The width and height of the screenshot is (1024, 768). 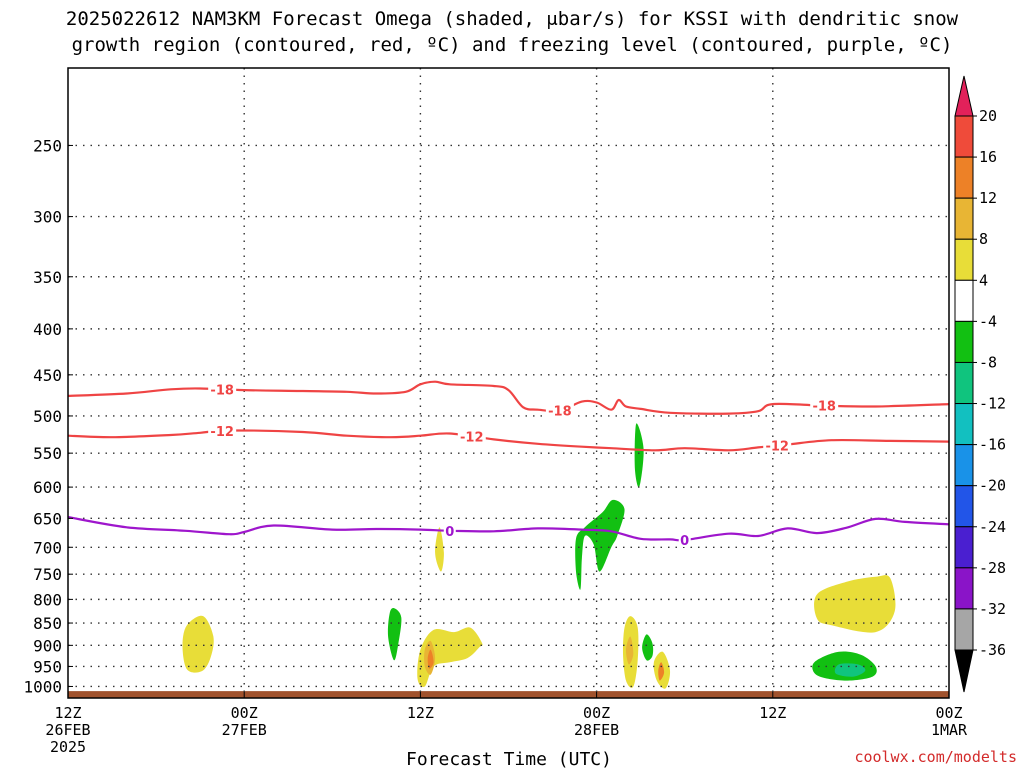 I want to click on x-axis-label: Forecast Time (UTC), so click(x=509, y=758).